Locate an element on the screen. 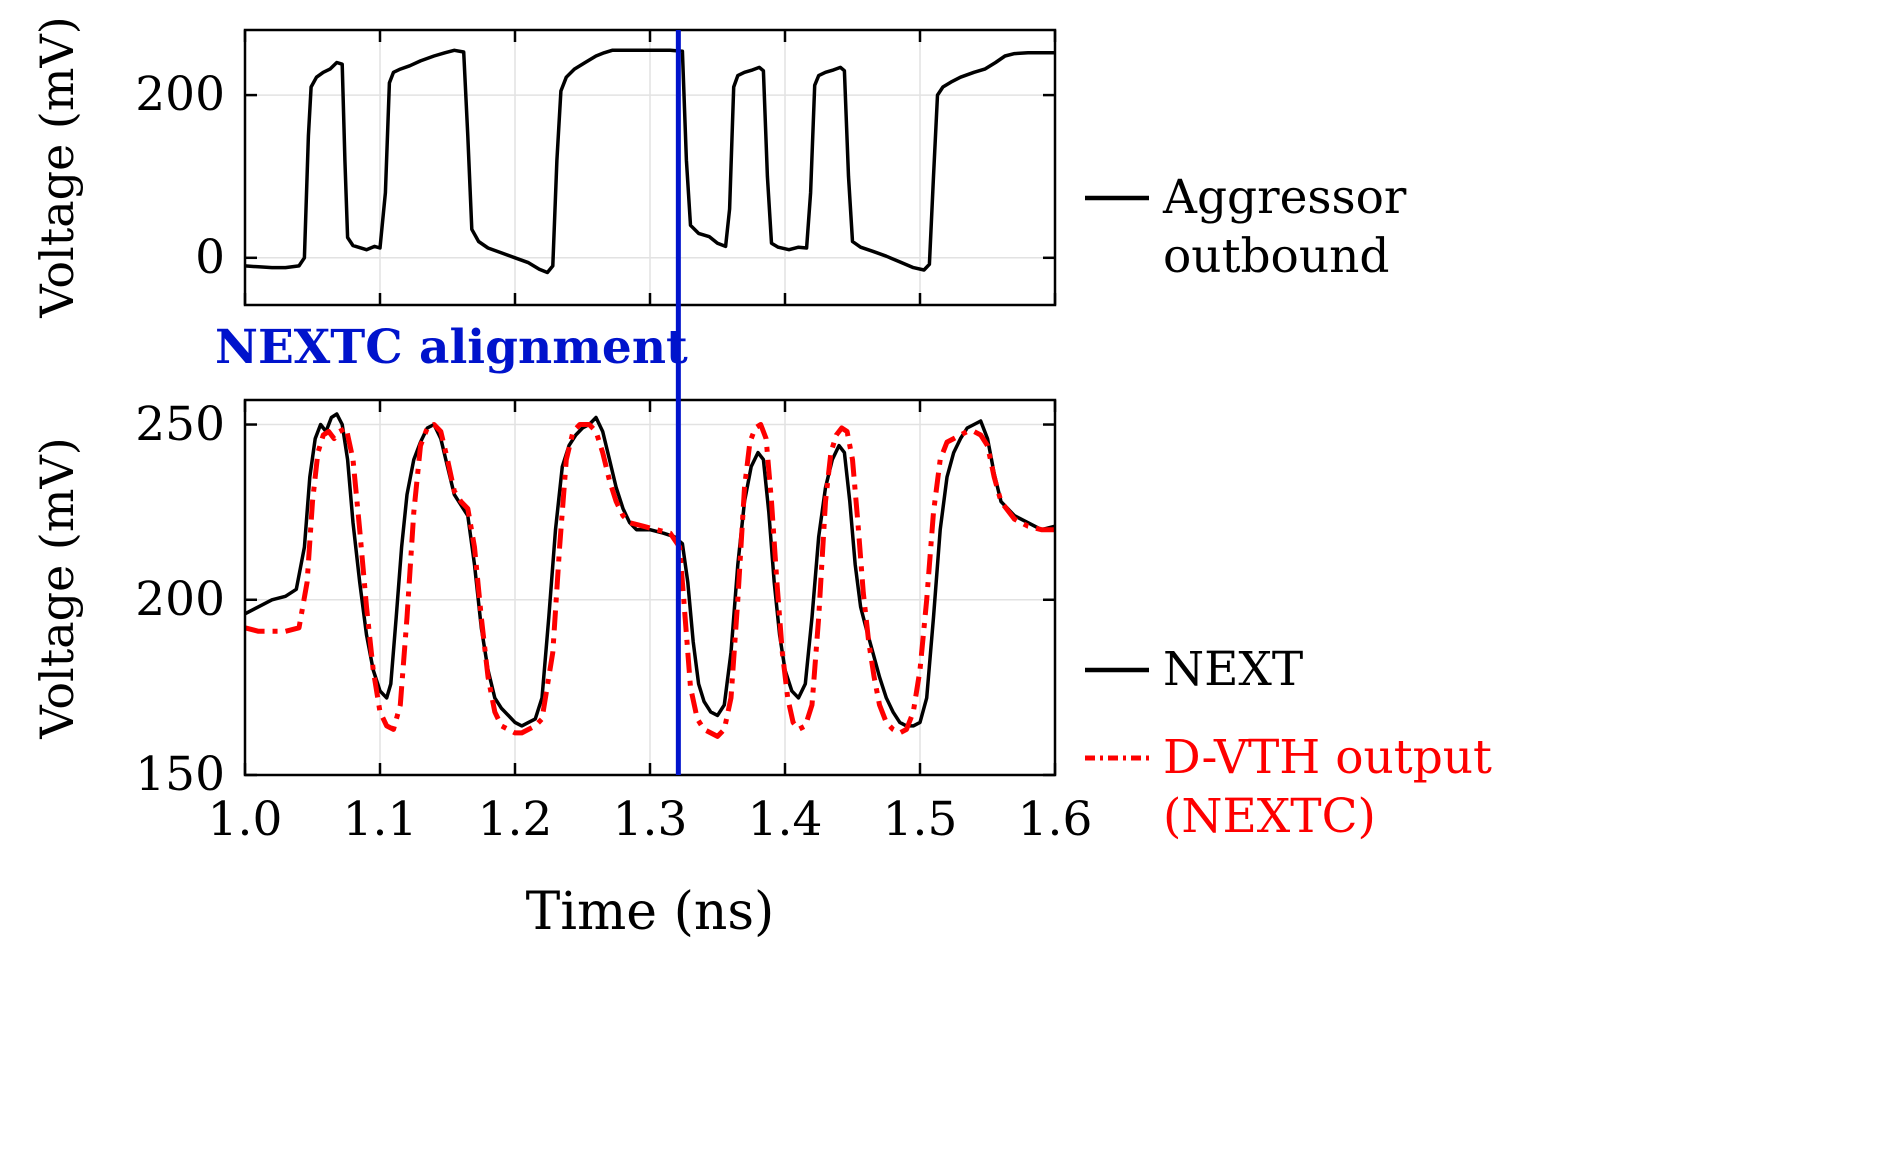 The height and width of the screenshot is (1157, 1890). xtick-label-1.2: 1.2 is located at coordinates (515, 819).